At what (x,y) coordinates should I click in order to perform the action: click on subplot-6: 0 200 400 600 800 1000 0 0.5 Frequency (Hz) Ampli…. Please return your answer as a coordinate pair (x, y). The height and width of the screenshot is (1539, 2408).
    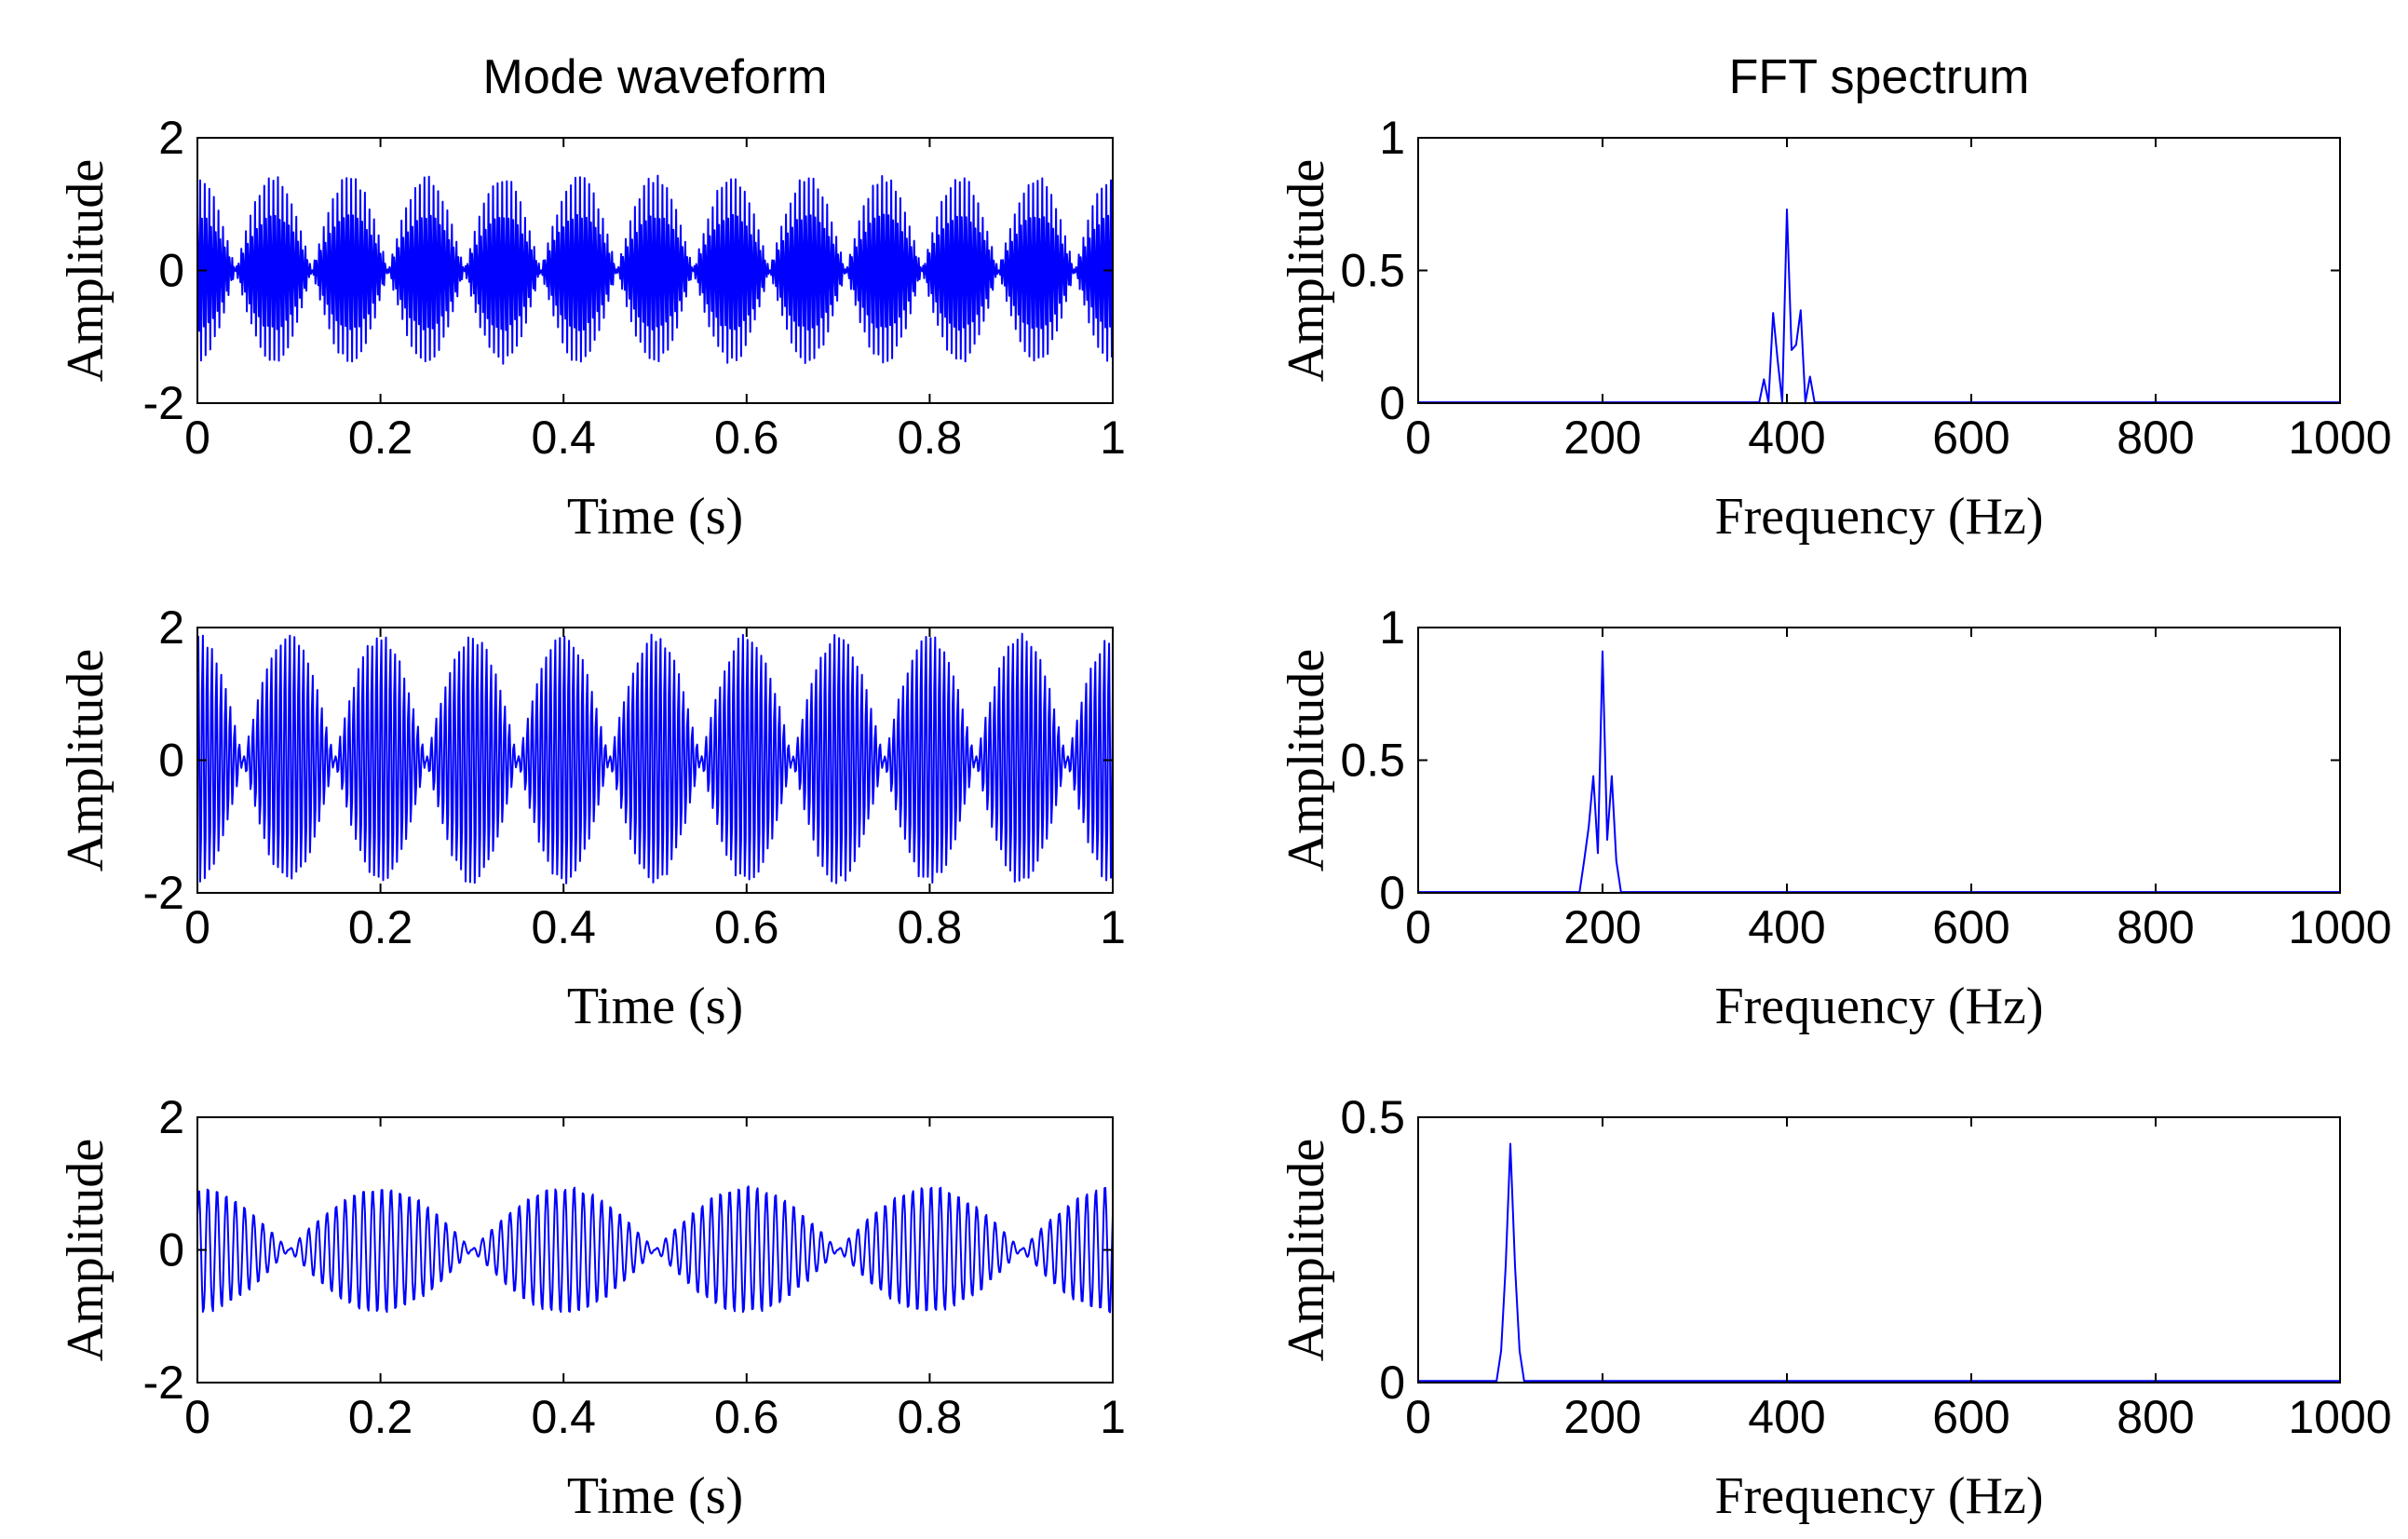
    Looking at the image, I should click on (1835, 1308).